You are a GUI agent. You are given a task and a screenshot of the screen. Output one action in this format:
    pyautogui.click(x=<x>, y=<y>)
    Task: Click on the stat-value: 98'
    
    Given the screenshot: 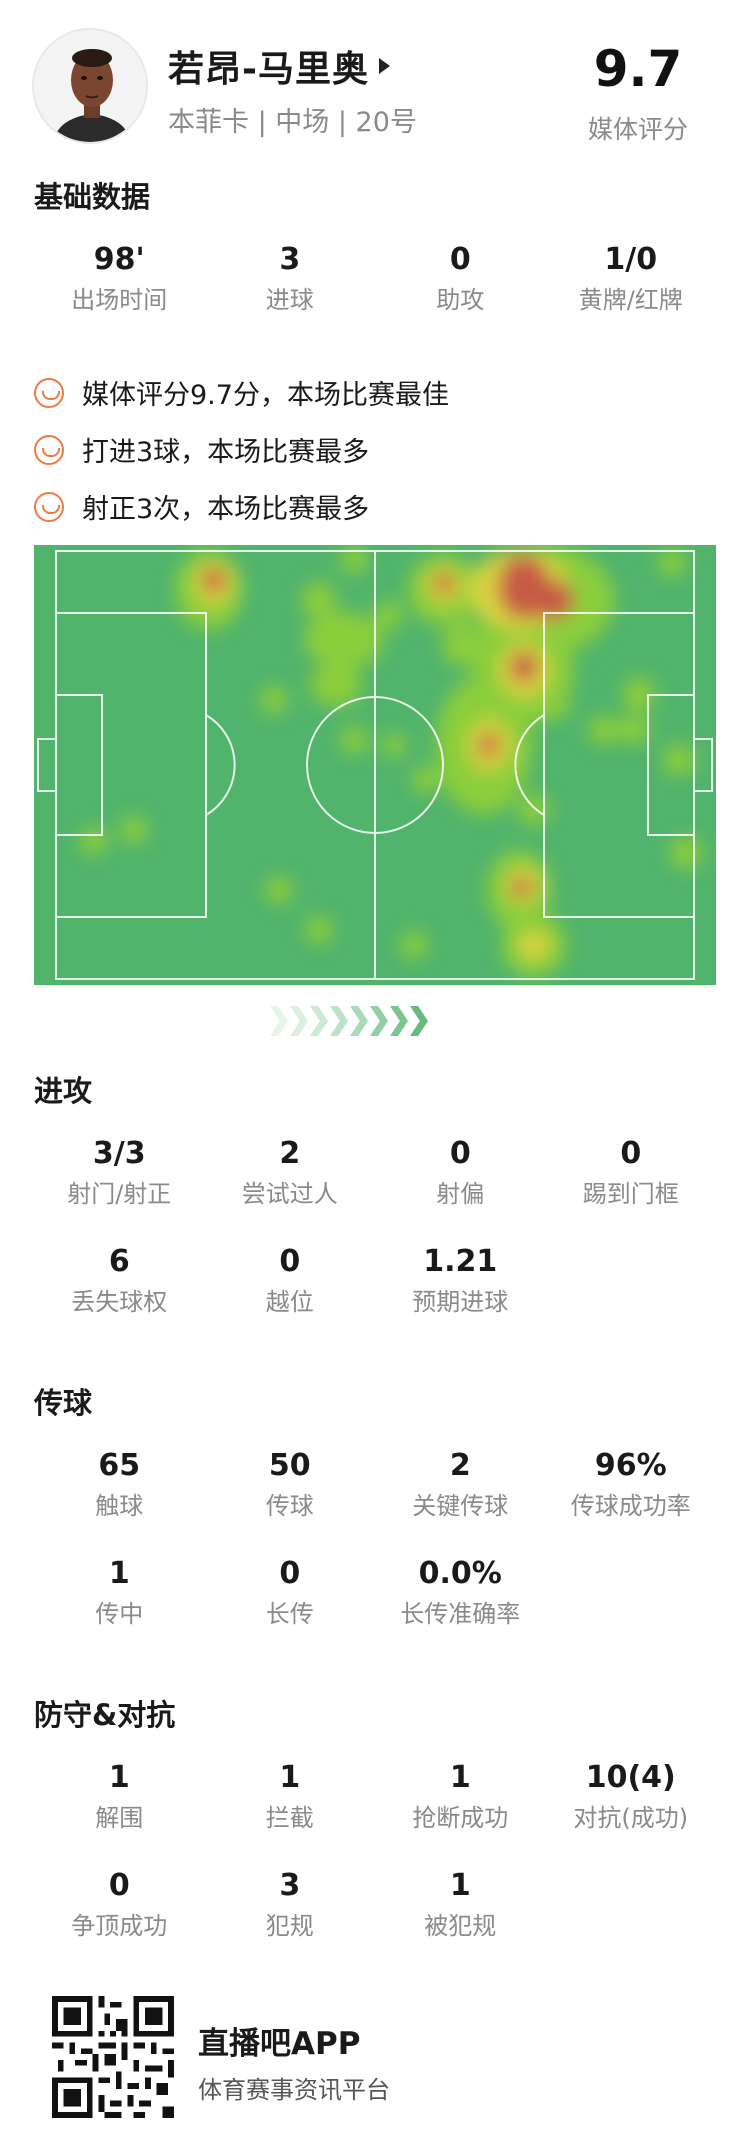 What is the action you would take?
    pyautogui.click(x=119, y=259)
    